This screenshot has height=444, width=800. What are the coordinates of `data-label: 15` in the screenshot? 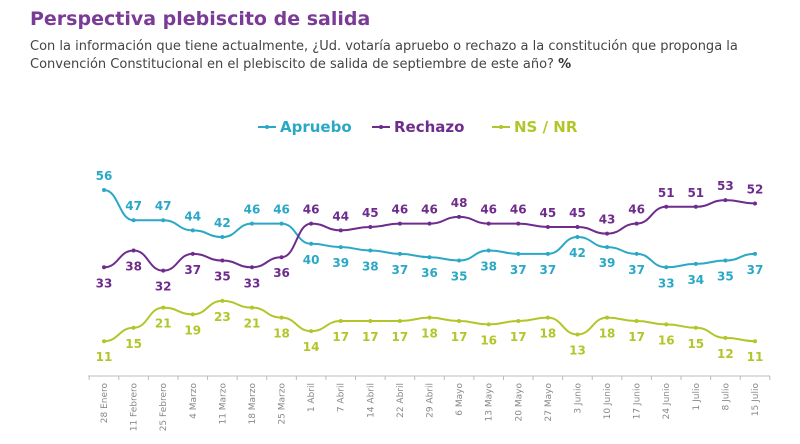 It's located at (695, 344).